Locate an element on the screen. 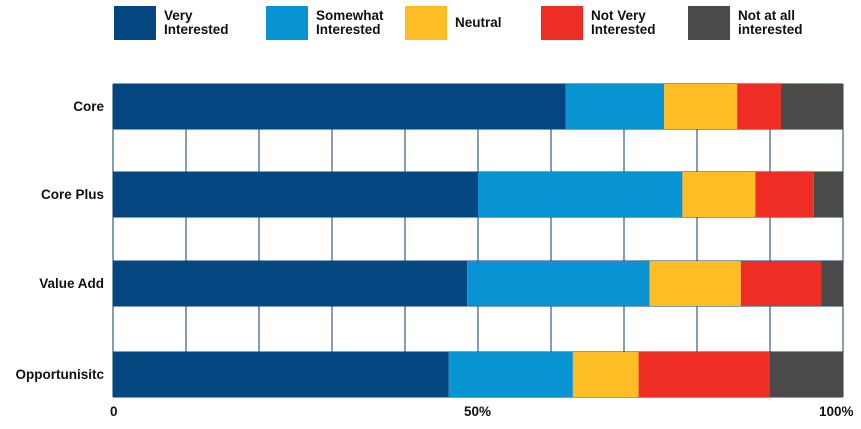 Image resolution: width=861 pixels, height=429 pixels. category-label: Core is located at coordinates (88, 106).